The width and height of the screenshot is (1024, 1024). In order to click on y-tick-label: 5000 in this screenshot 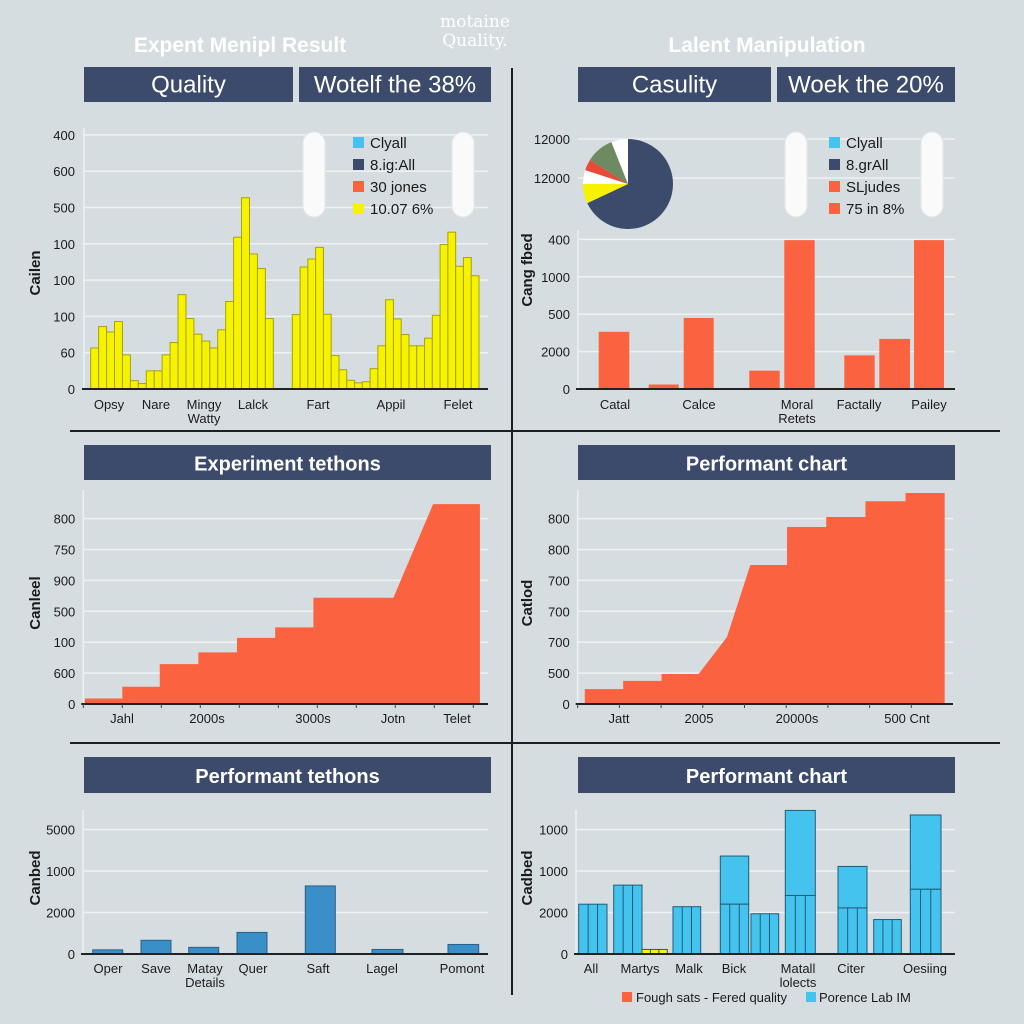, I will do `click(60, 830)`.